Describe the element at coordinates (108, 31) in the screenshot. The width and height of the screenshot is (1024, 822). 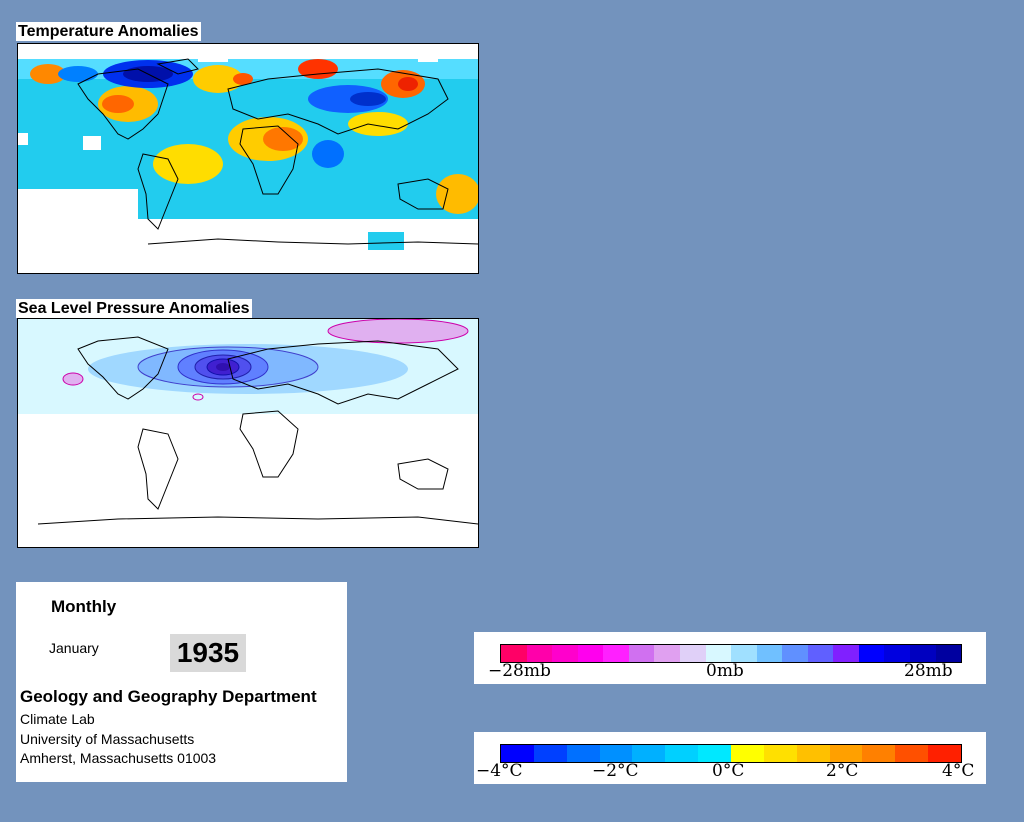
I see `temperature-panel-title: Temperature Anomalies` at that location.